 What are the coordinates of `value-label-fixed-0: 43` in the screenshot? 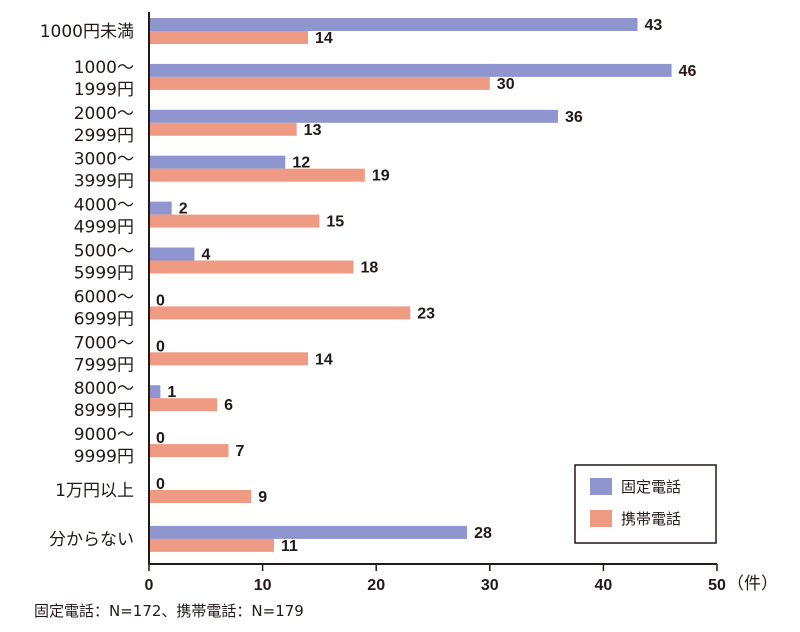 It's located at (653, 25).